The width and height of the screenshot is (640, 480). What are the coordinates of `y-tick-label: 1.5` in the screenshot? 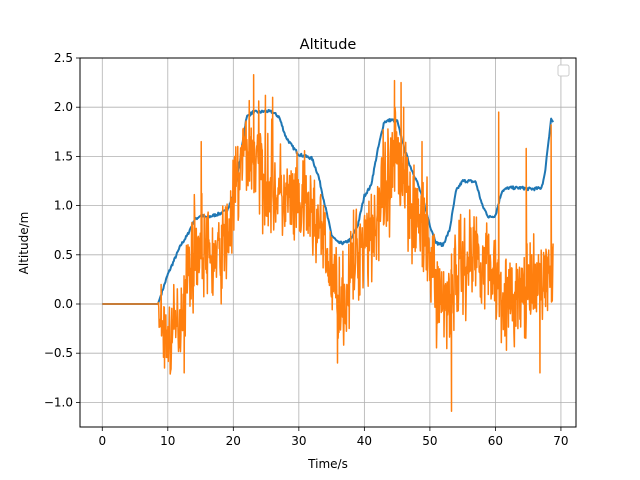 It's located at (63, 156).